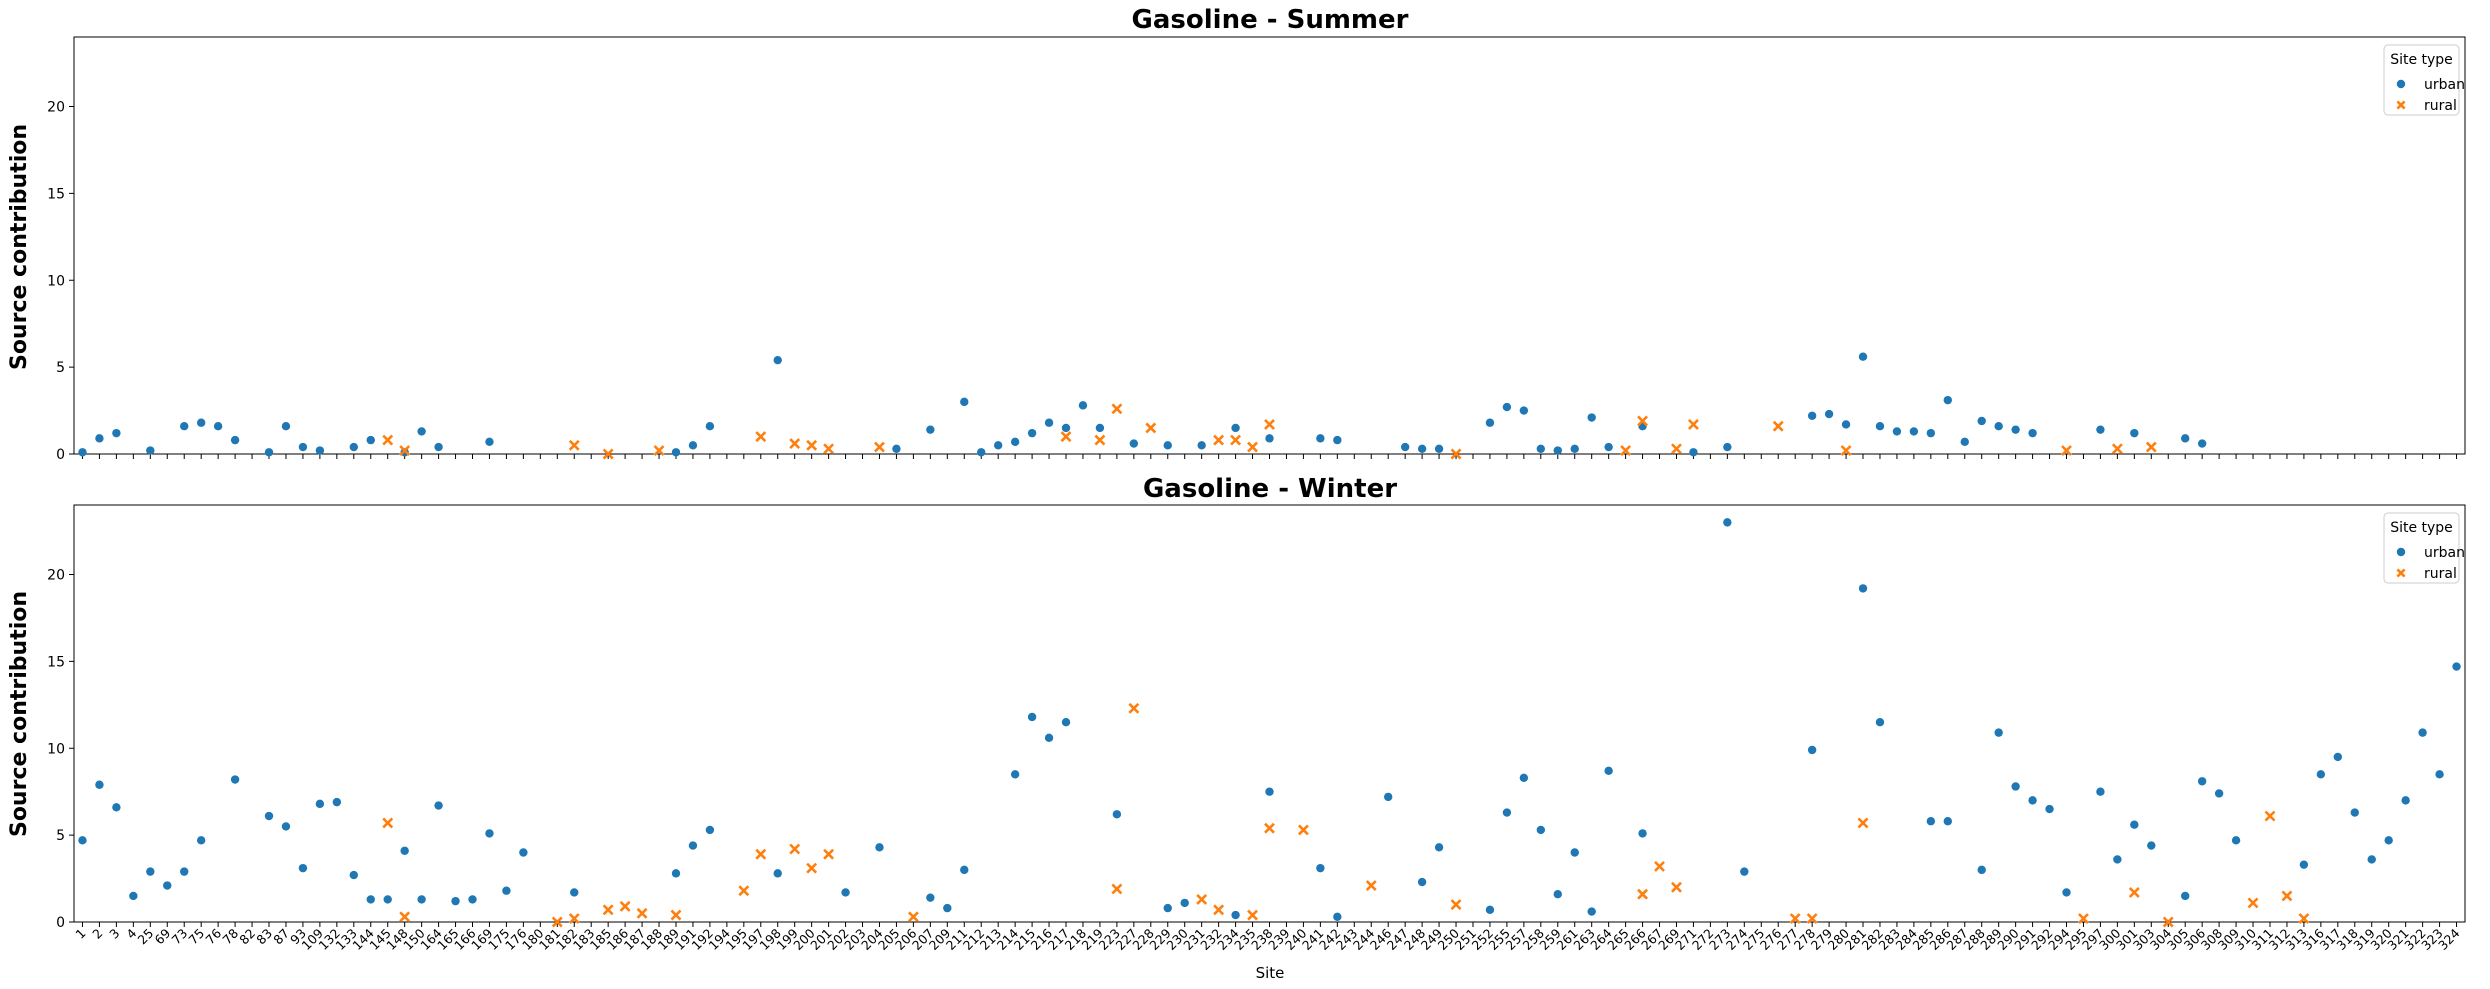 The image size is (2490, 989). What do you see at coordinates (2421, 528) in the screenshot?
I see `legend-title: Site type` at bounding box center [2421, 528].